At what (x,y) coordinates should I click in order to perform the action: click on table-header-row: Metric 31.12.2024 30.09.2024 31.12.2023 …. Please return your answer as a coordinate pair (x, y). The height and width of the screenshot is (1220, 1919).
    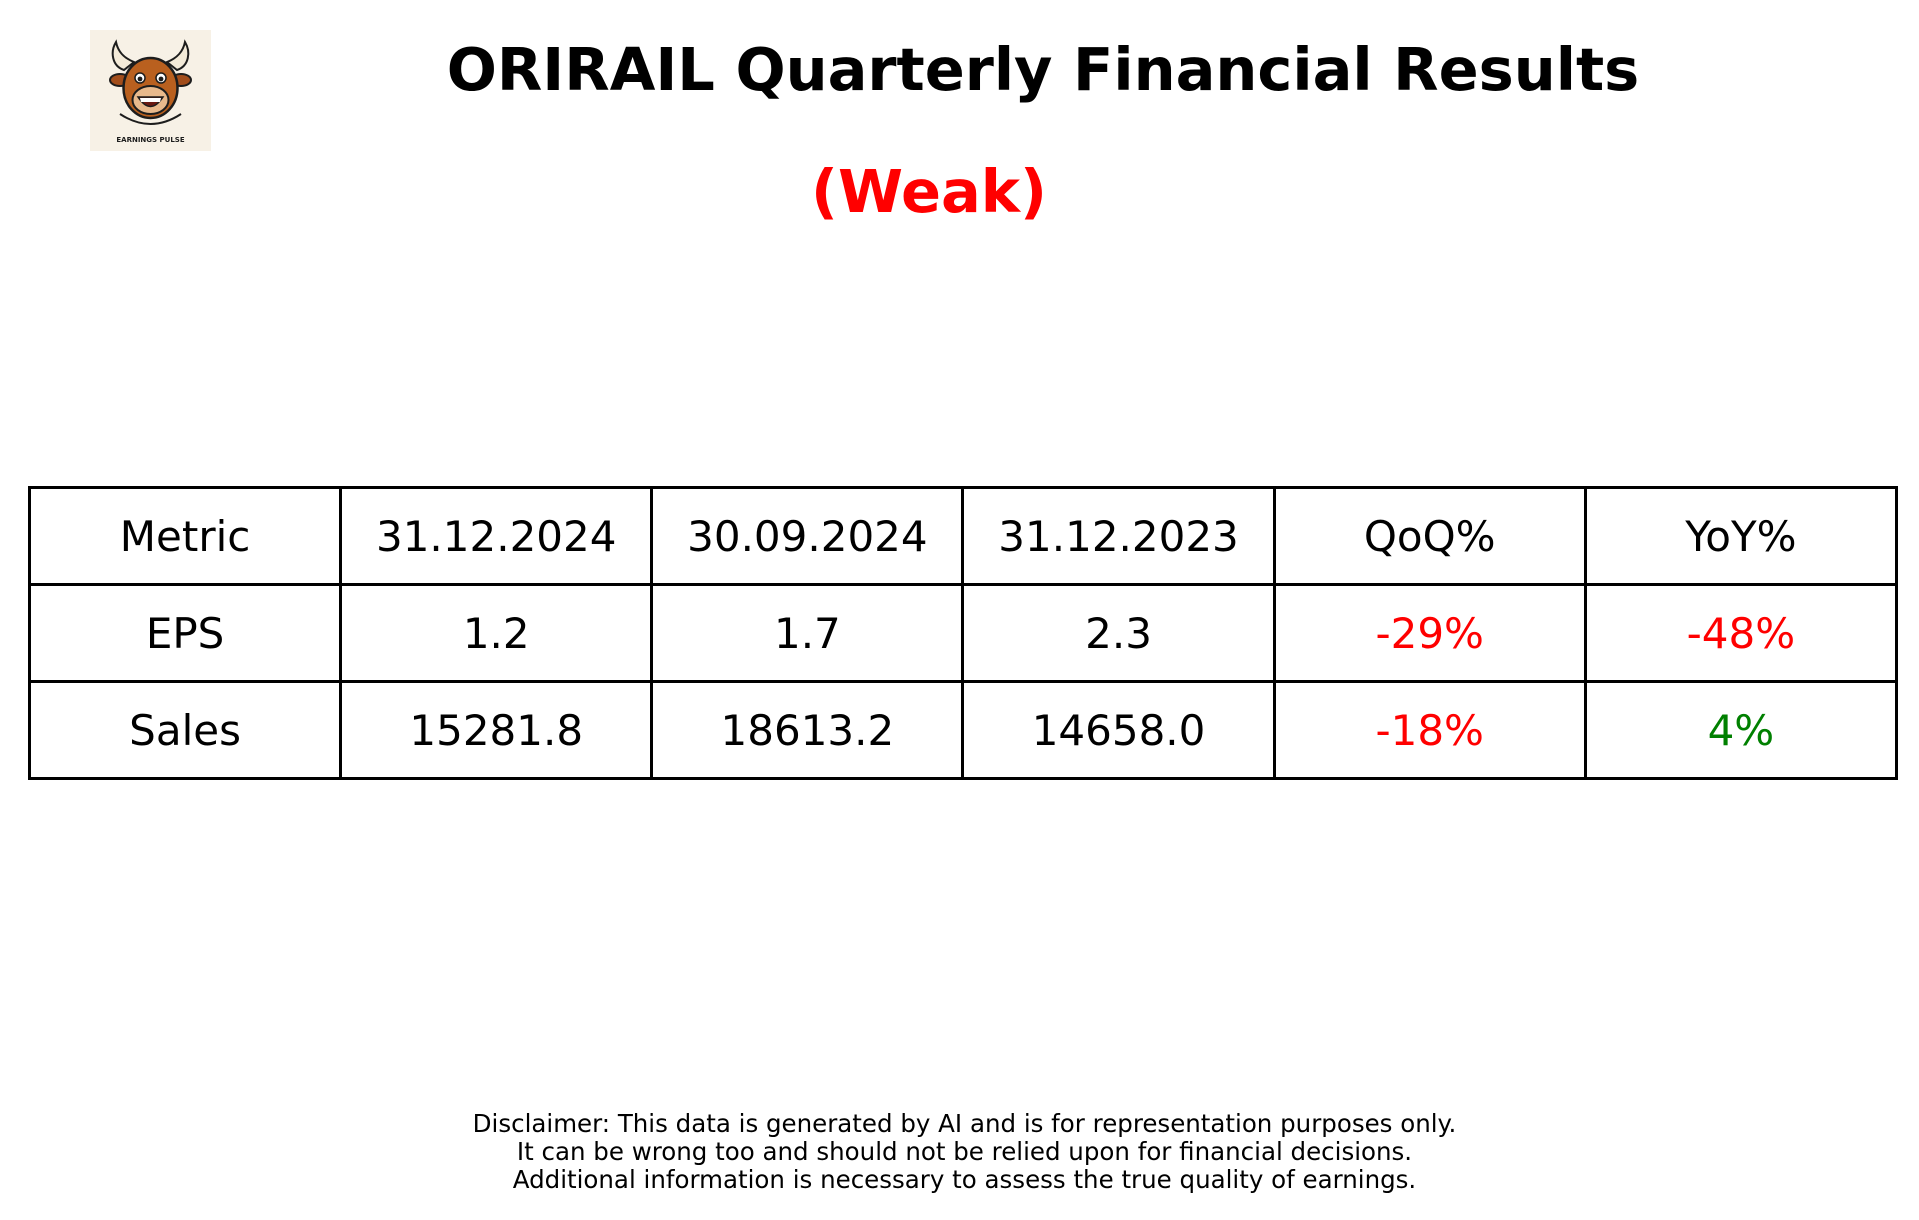
    Looking at the image, I should click on (963, 536).